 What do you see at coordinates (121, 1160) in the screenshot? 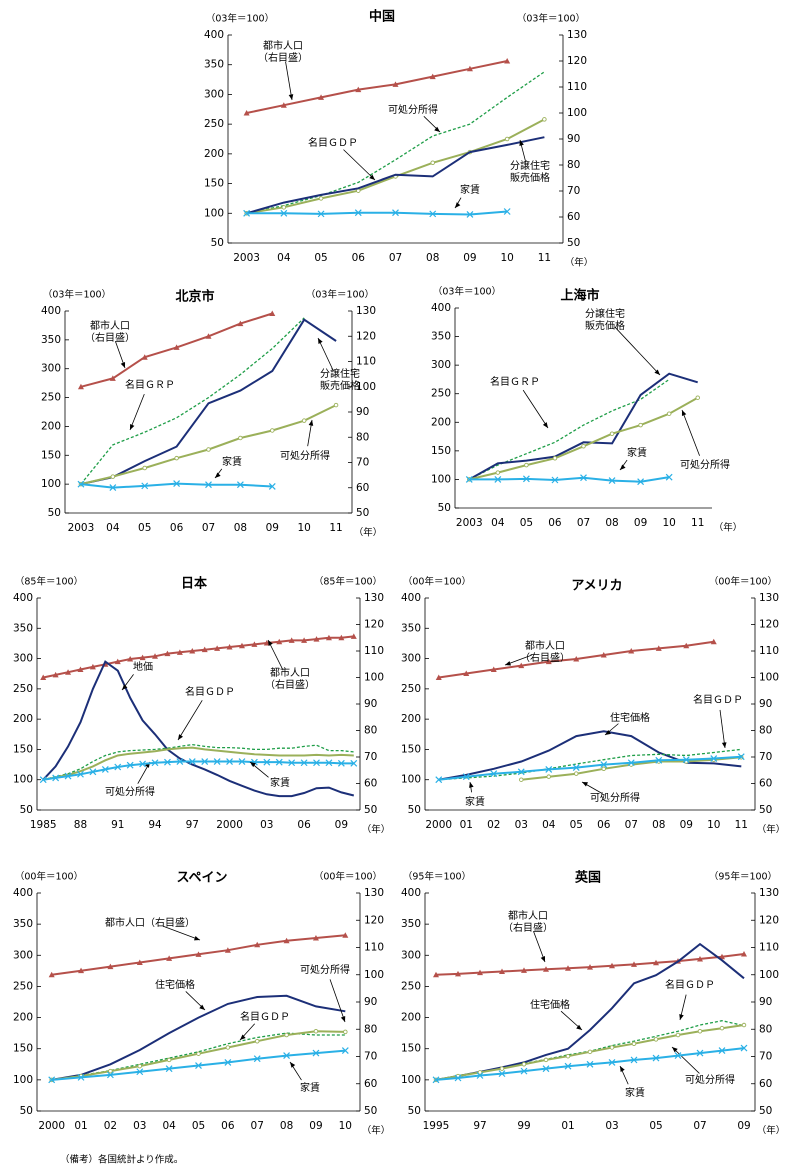
I see `note: （備考）各国統計より作成。` at bounding box center [121, 1160].